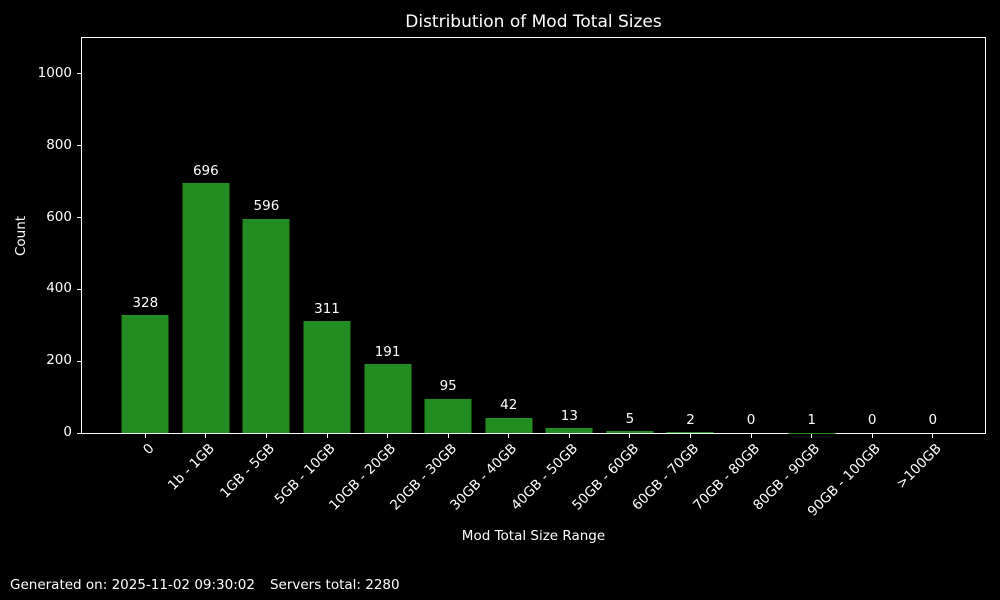 Image resolution: width=1000 pixels, height=600 pixels. Describe the element at coordinates (266, 206) in the screenshot. I see `bar-value-label: 596` at that location.